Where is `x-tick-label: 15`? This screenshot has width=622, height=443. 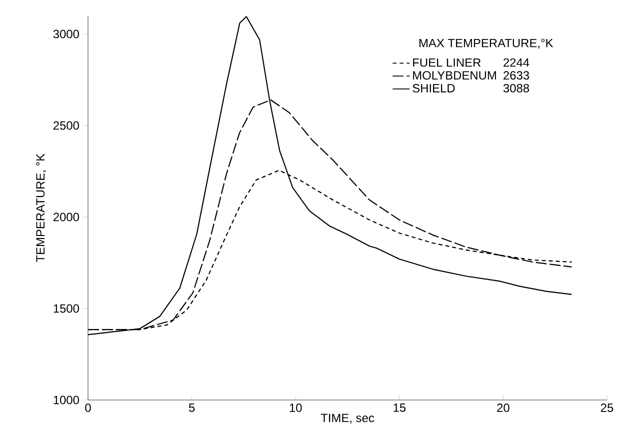 x-tick-label: 15 is located at coordinates (400, 408).